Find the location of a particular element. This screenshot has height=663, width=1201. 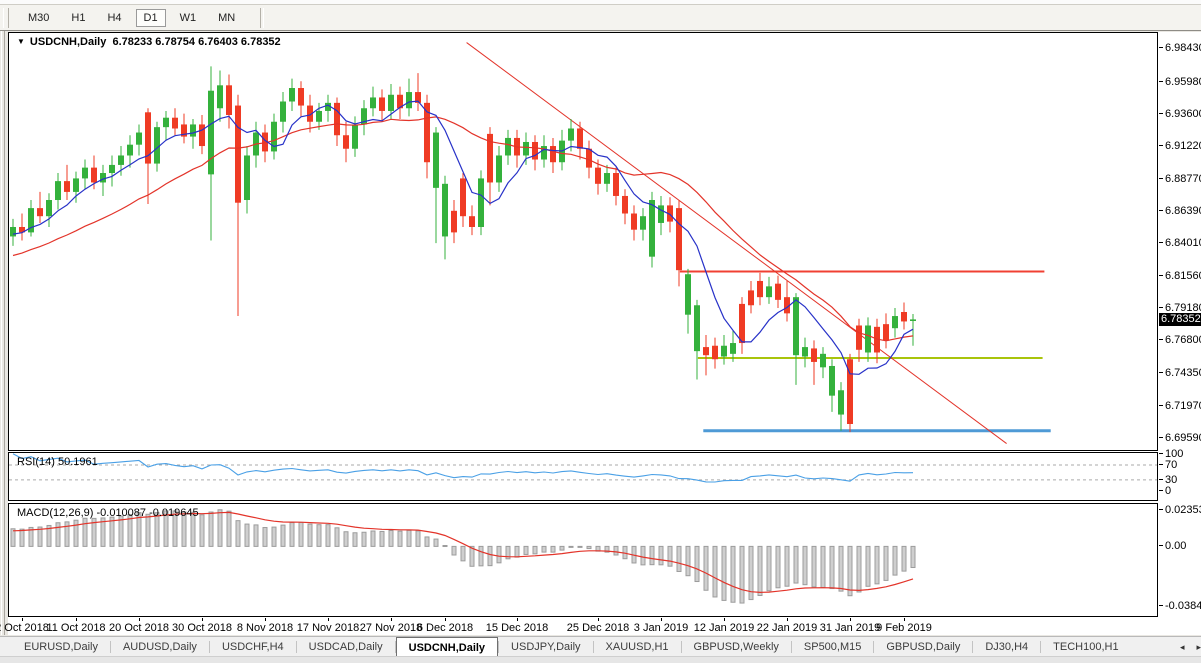

toolbar-divider is located at coordinates (262, 17).